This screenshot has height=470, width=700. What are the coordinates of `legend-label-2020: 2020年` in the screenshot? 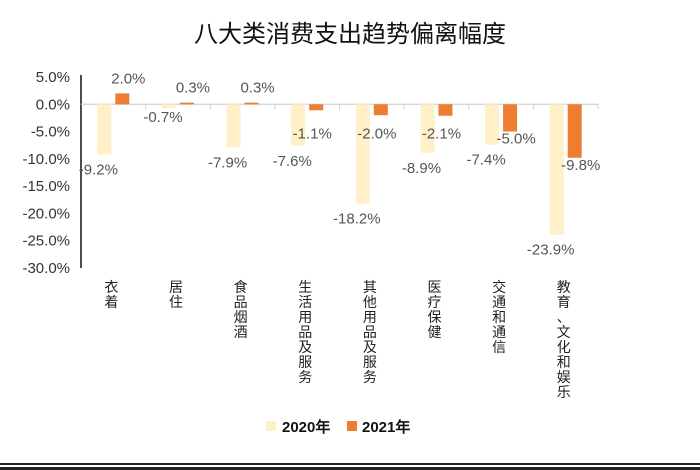 It's located at (306, 427).